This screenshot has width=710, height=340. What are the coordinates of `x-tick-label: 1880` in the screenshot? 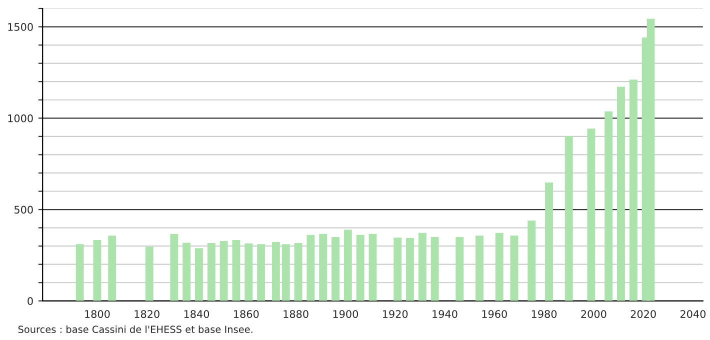 It's located at (296, 314).